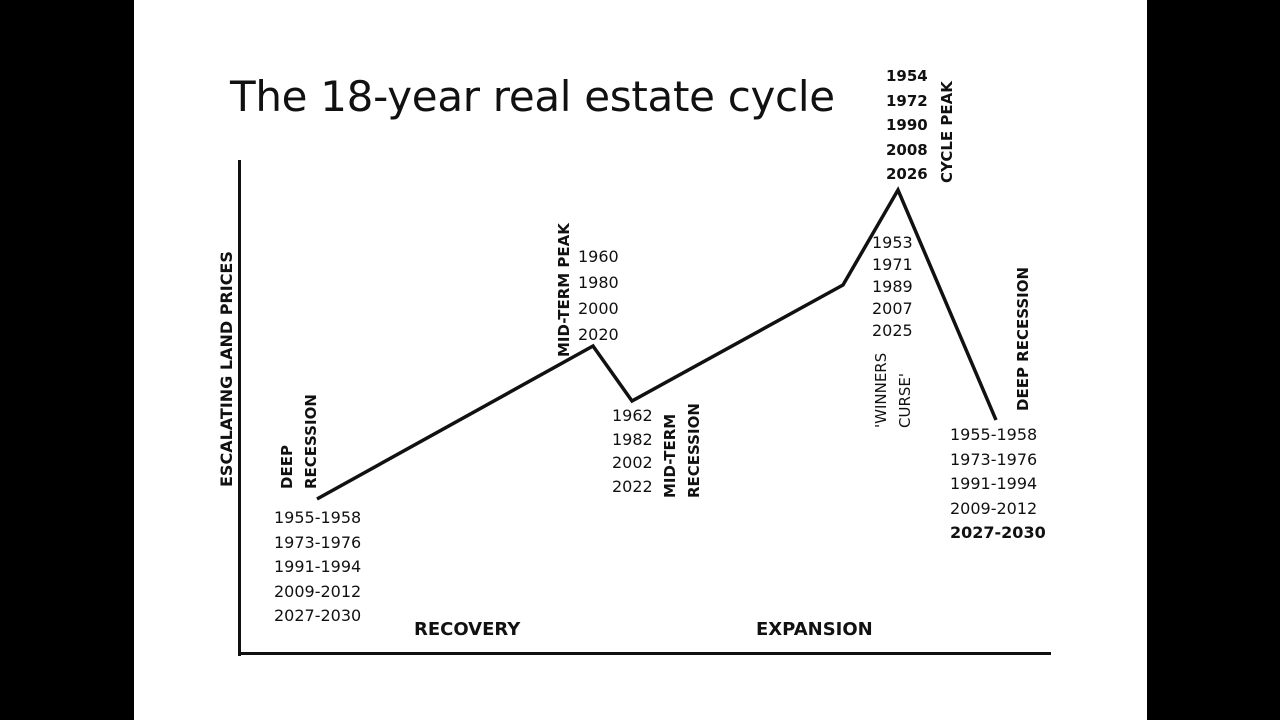 This screenshot has height=720, width=1280. I want to click on cycle-peak-years: 1954 1972 1990 2008 2026, so click(907, 125).